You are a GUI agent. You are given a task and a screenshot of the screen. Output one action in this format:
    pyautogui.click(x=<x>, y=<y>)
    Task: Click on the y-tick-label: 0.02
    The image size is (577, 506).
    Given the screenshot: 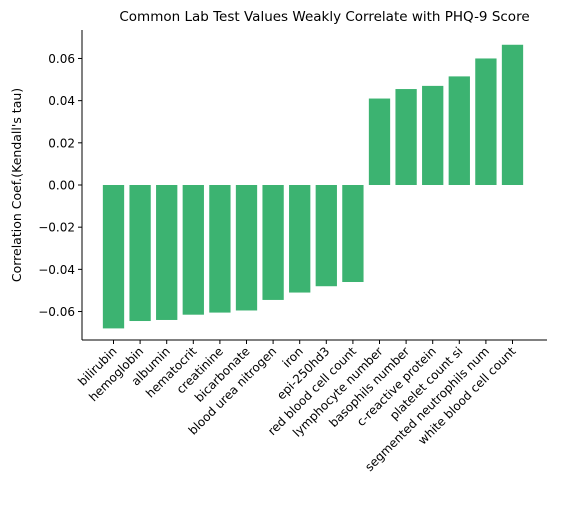 What is the action you would take?
    pyautogui.click(x=61, y=143)
    